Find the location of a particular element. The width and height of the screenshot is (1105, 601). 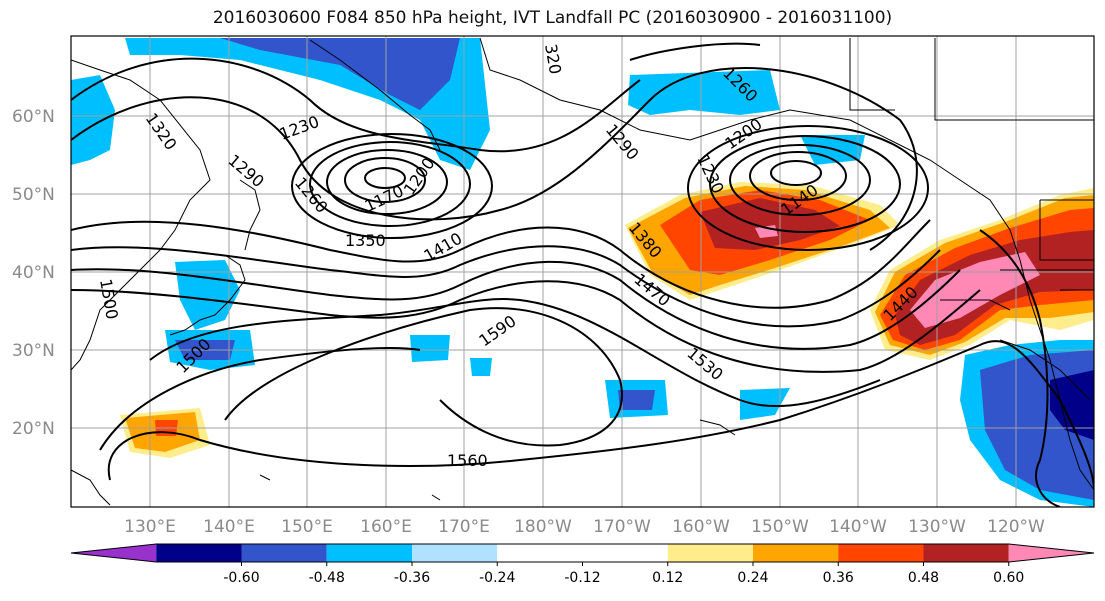

contour-label: 1560 is located at coordinates (467, 460).